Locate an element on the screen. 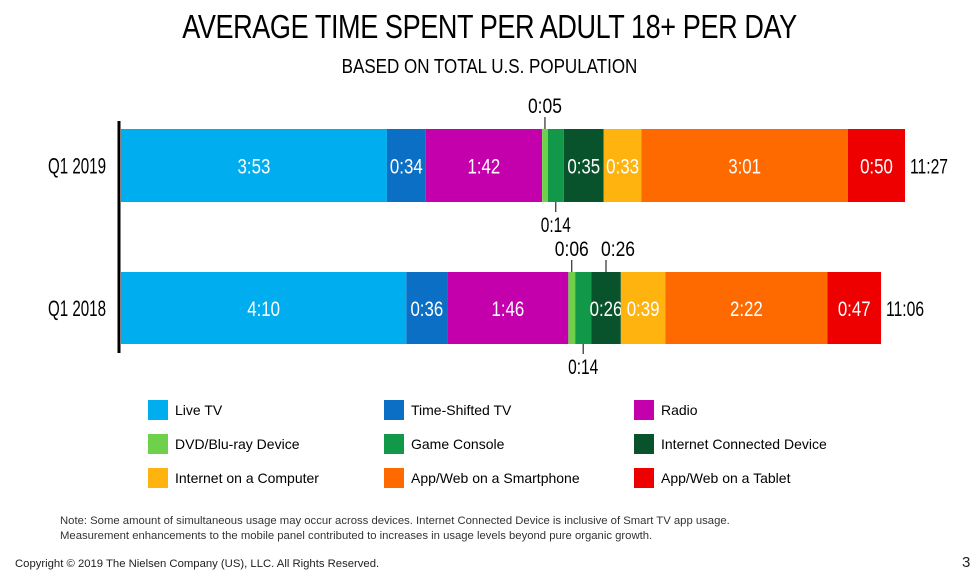  legend-item: DVD/Blu-ray Device is located at coordinates (223, 444).